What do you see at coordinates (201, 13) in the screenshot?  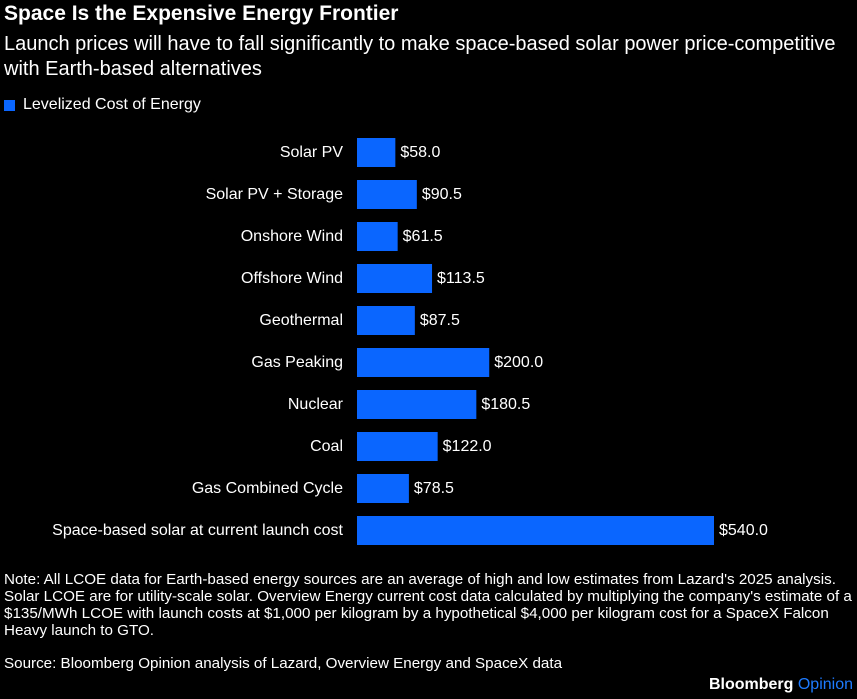 I see `chart-title: Space Is the Expensive Energy Frontier` at bounding box center [201, 13].